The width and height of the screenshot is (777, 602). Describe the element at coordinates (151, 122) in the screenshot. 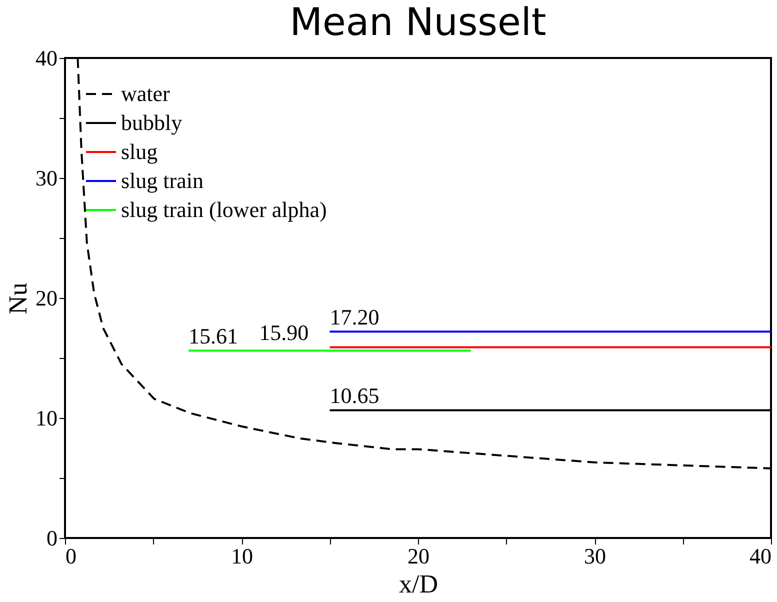

I see `legend-label: bubbly` at that location.